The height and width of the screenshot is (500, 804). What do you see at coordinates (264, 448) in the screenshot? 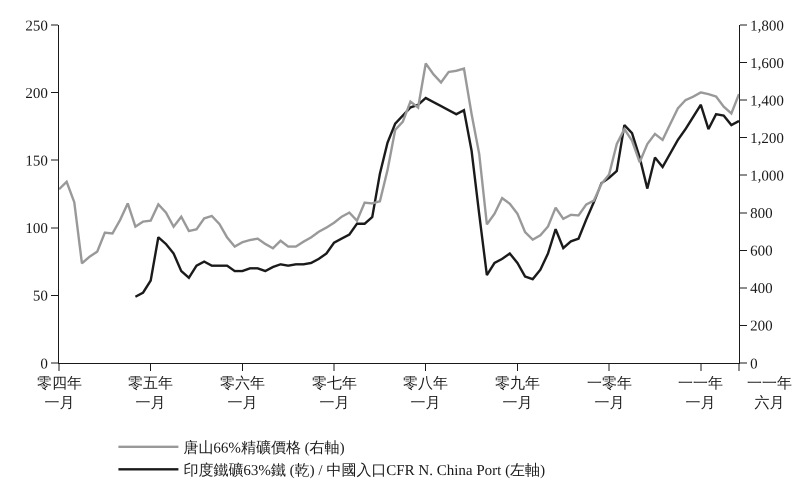
I see `legend-label: 唐山66%精礦價格 (右軸)` at bounding box center [264, 448].